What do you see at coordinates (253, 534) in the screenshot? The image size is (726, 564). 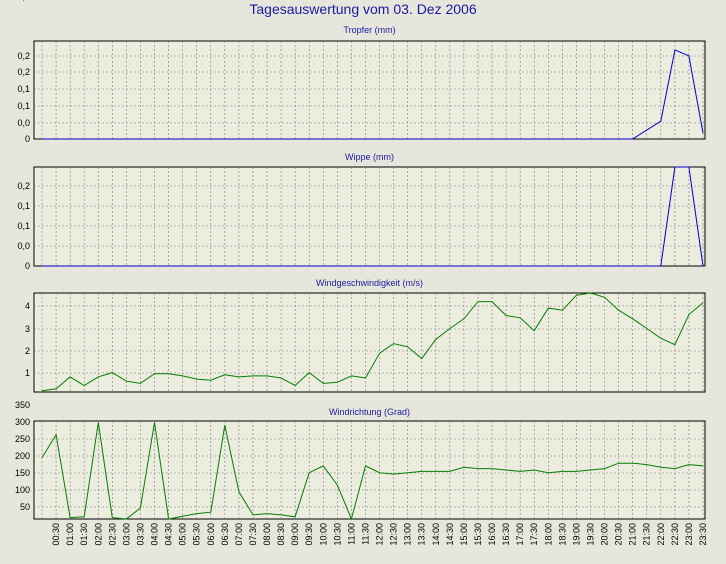 I see `x-tick-label: 07:30` at bounding box center [253, 534].